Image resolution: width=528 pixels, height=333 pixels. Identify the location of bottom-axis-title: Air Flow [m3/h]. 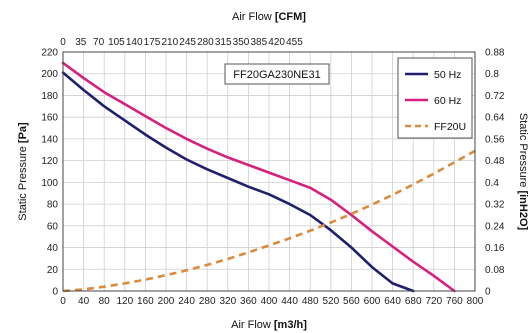
(269, 325).